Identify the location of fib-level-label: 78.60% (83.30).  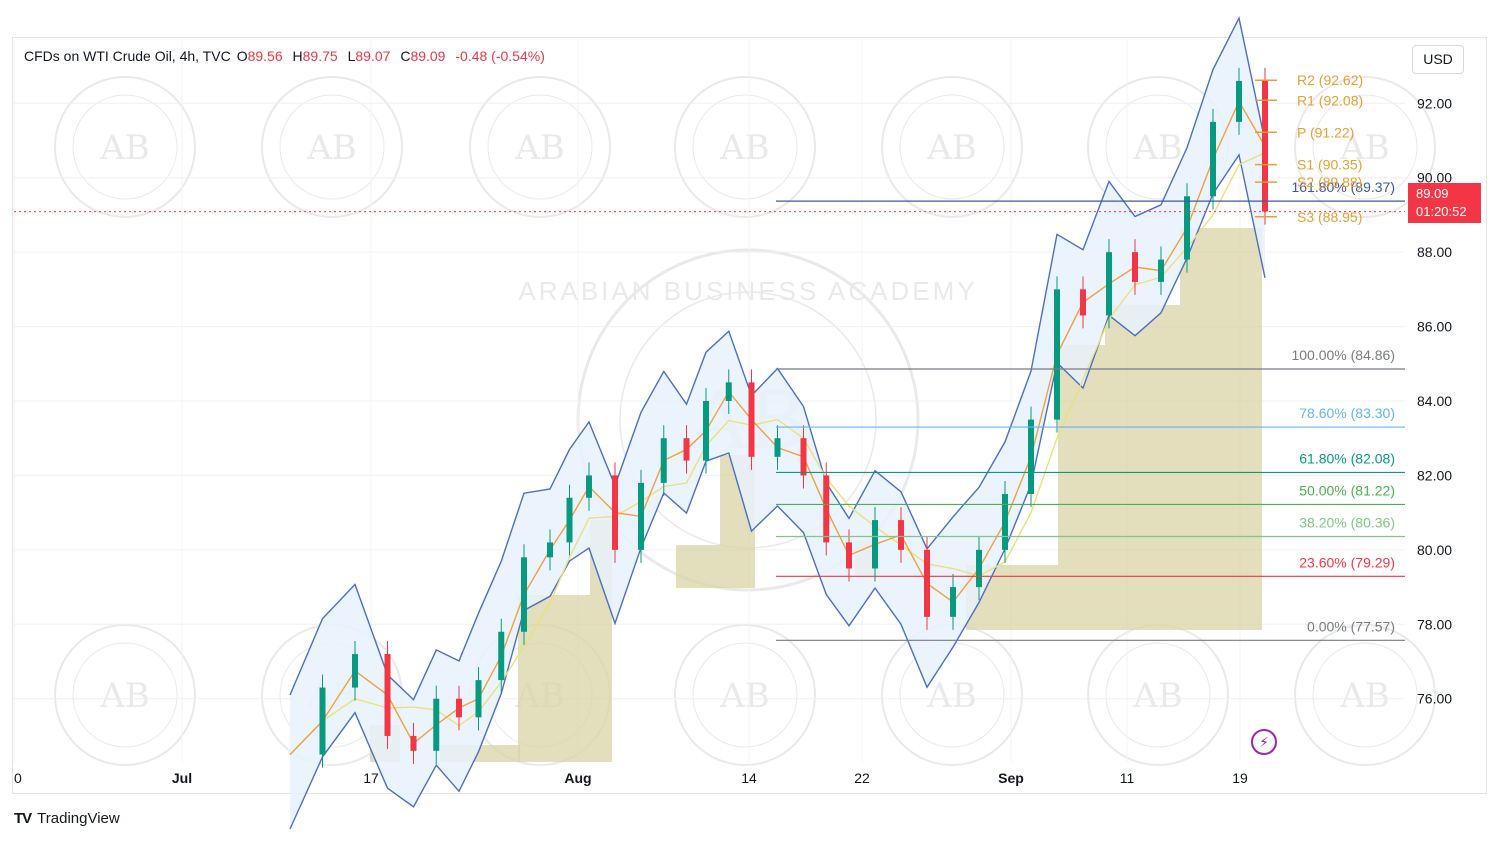
(1347, 413).